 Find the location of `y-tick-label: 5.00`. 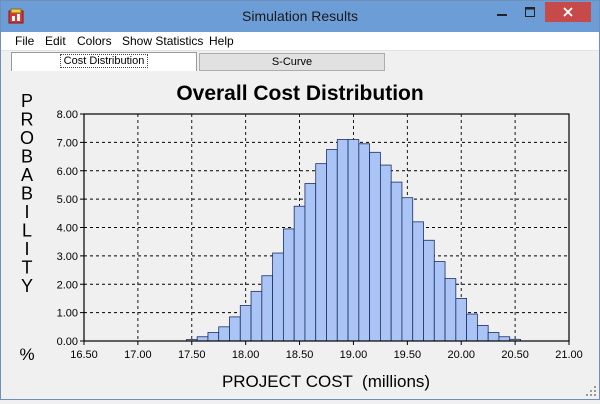

y-tick-label: 5.00 is located at coordinates (67, 200).